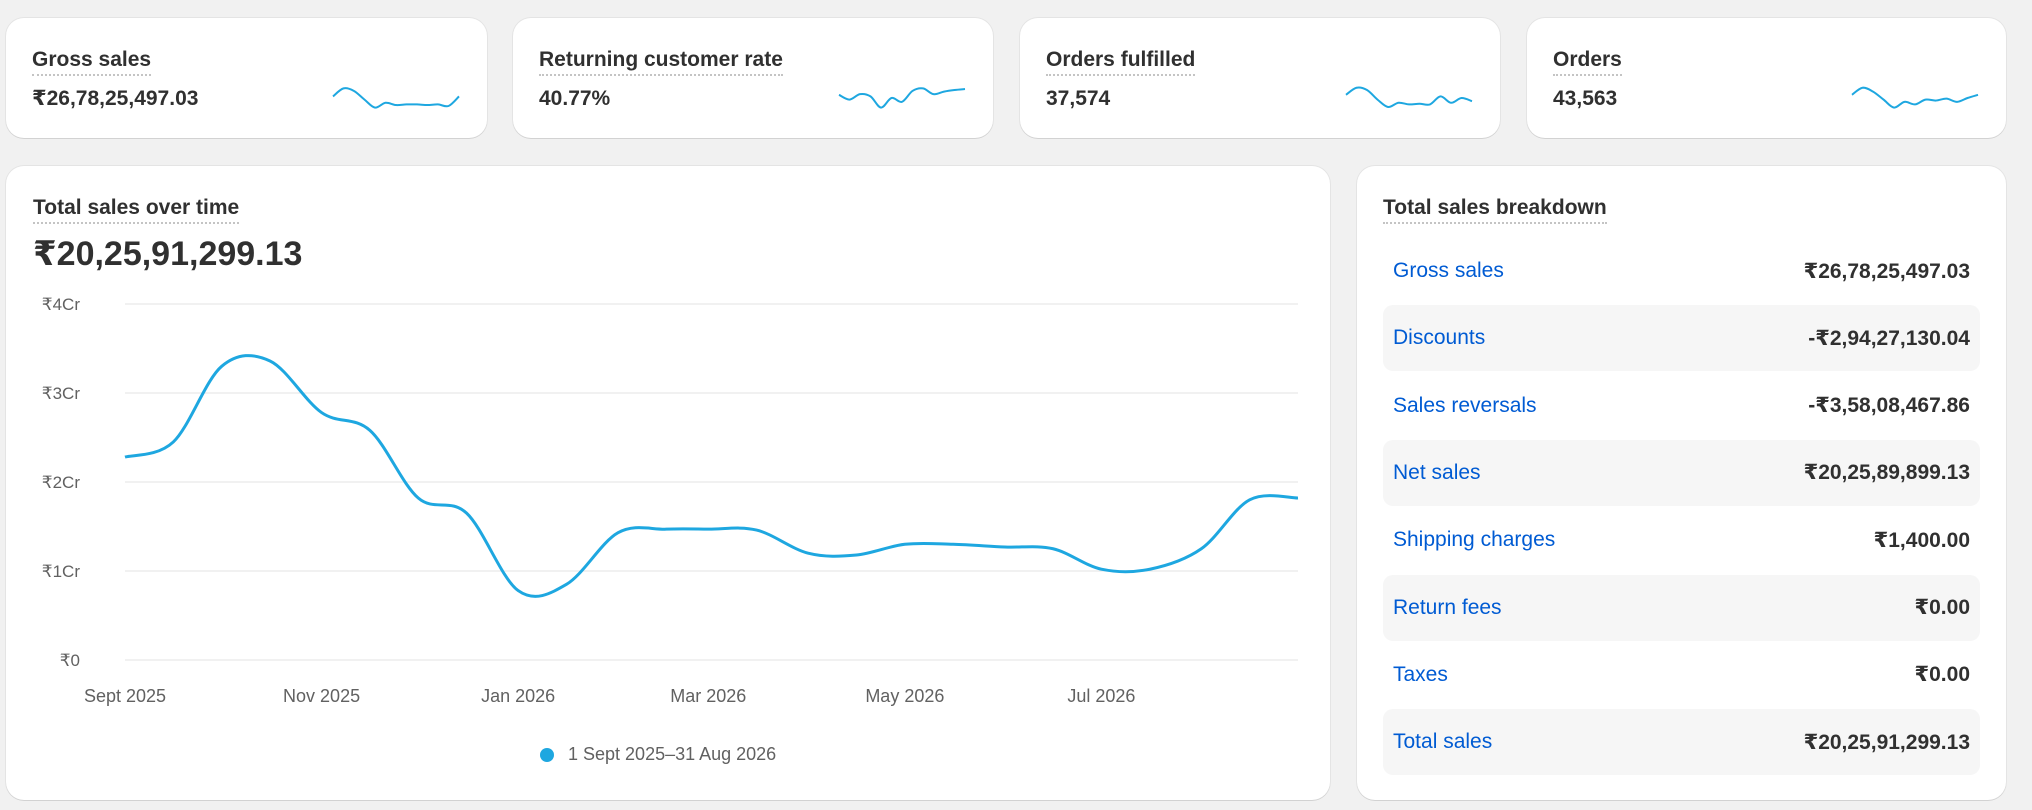 The image size is (2032, 810). What do you see at coordinates (92, 62) in the screenshot?
I see `metric-title: Gross sales` at bounding box center [92, 62].